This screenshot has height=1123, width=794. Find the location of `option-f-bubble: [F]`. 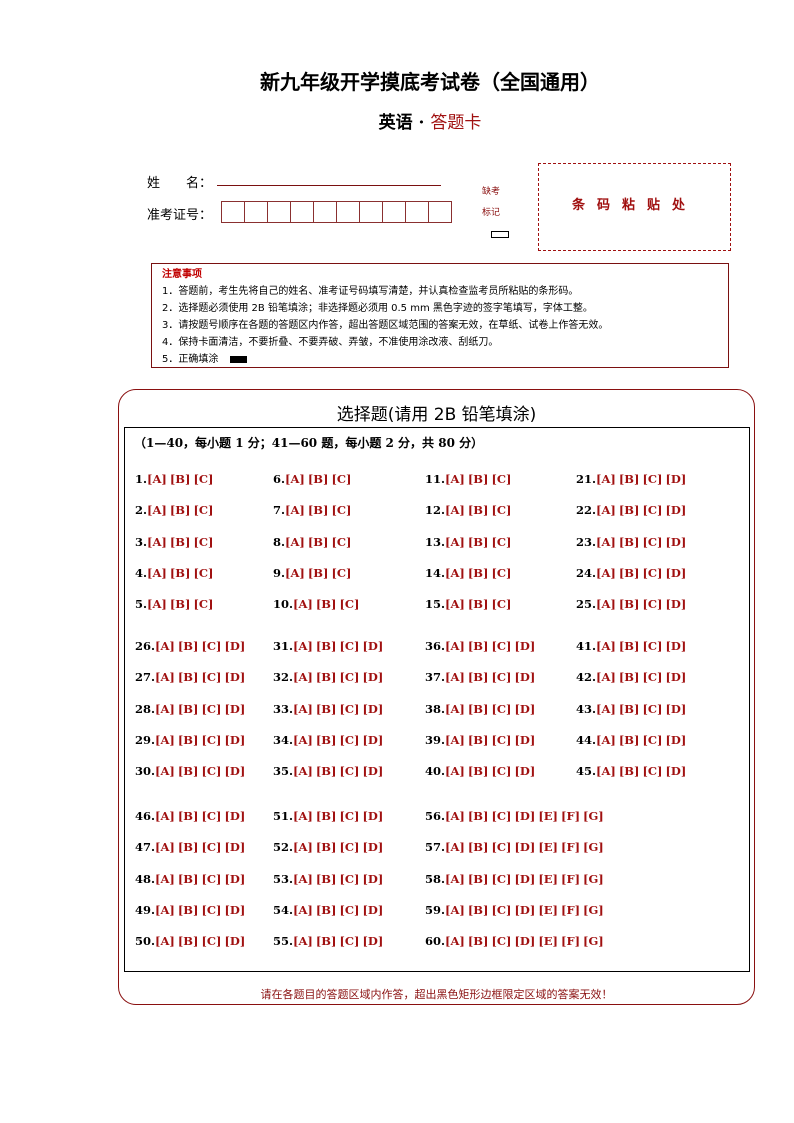

option-f-bubble: [F] is located at coordinates (571, 909).